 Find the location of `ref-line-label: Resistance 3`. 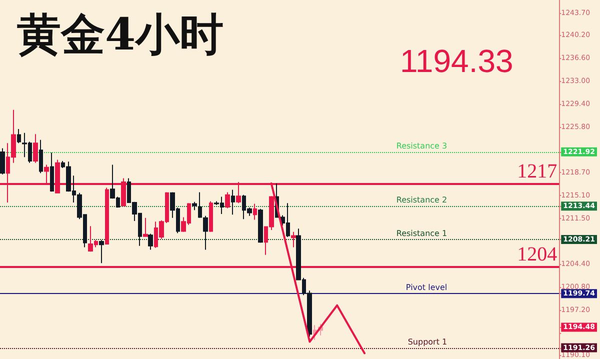

ref-line-label: Resistance 3 is located at coordinates (422, 145).